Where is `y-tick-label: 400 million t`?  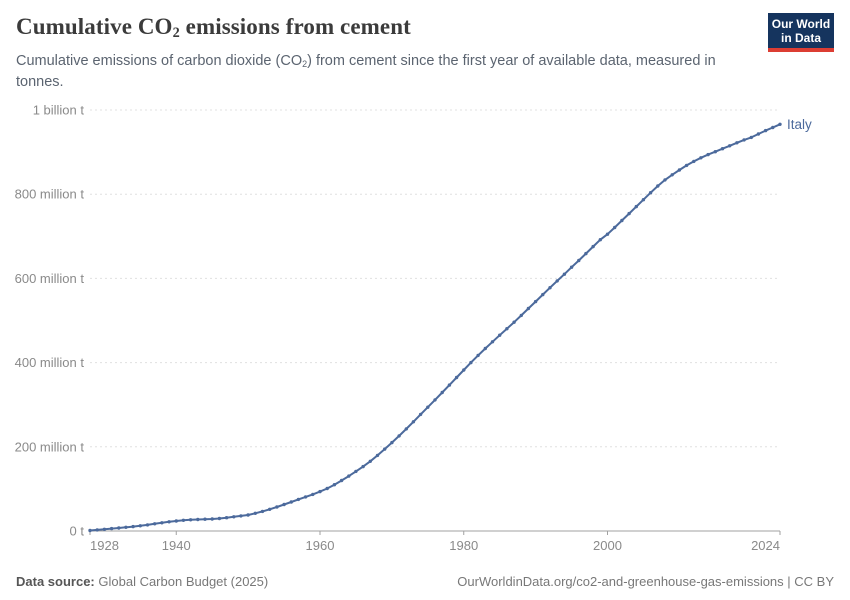
y-tick-label: 400 million t is located at coordinates (50, 362).